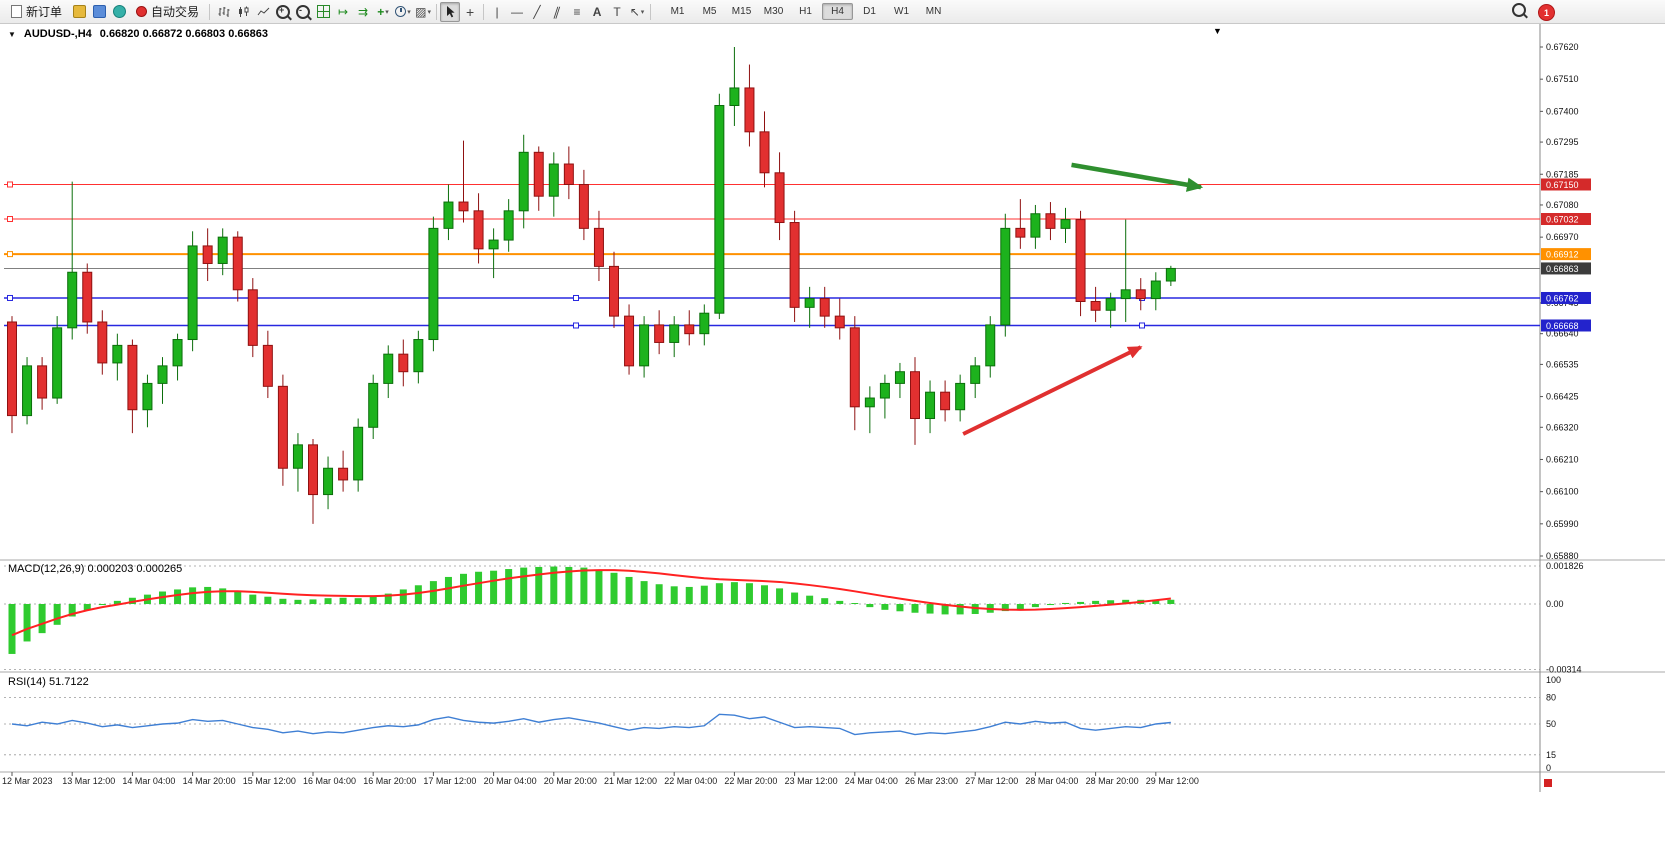  I want to click on time-axis-label: 23 Mar 12:00, so click(811, 781).